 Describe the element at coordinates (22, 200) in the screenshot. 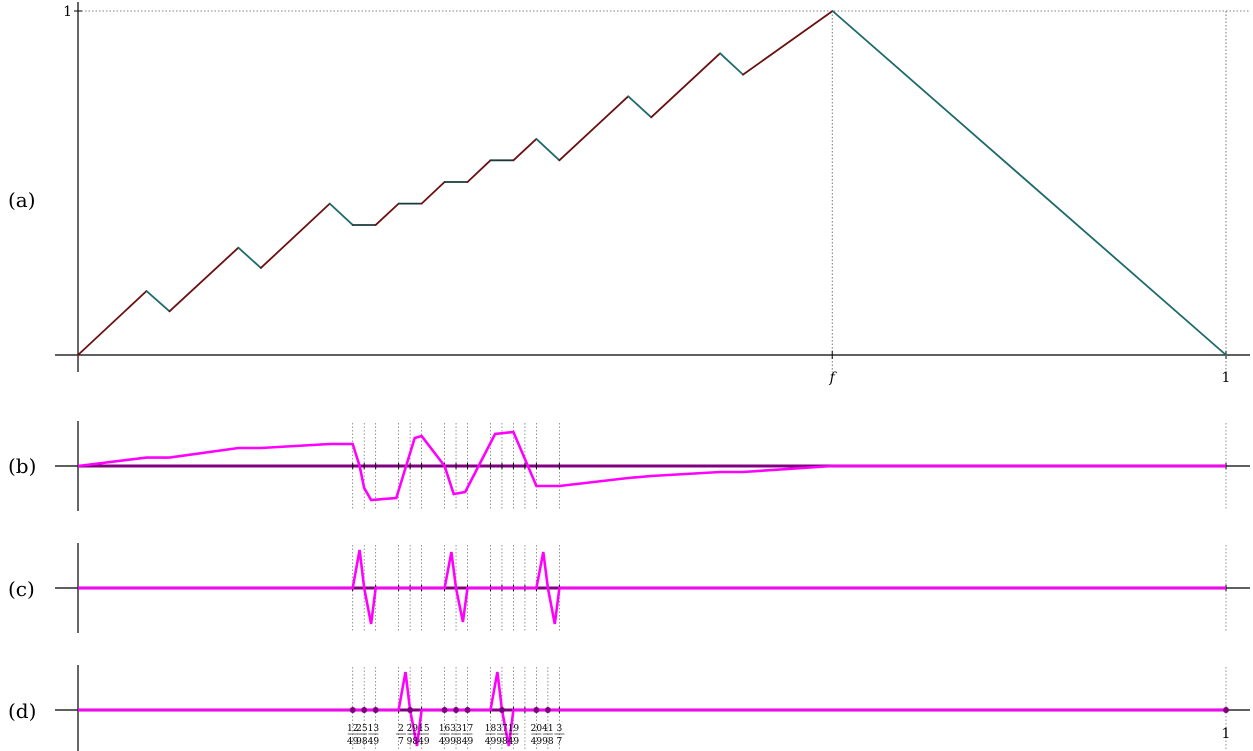

I see `panel-a-label: (a)` at that location.